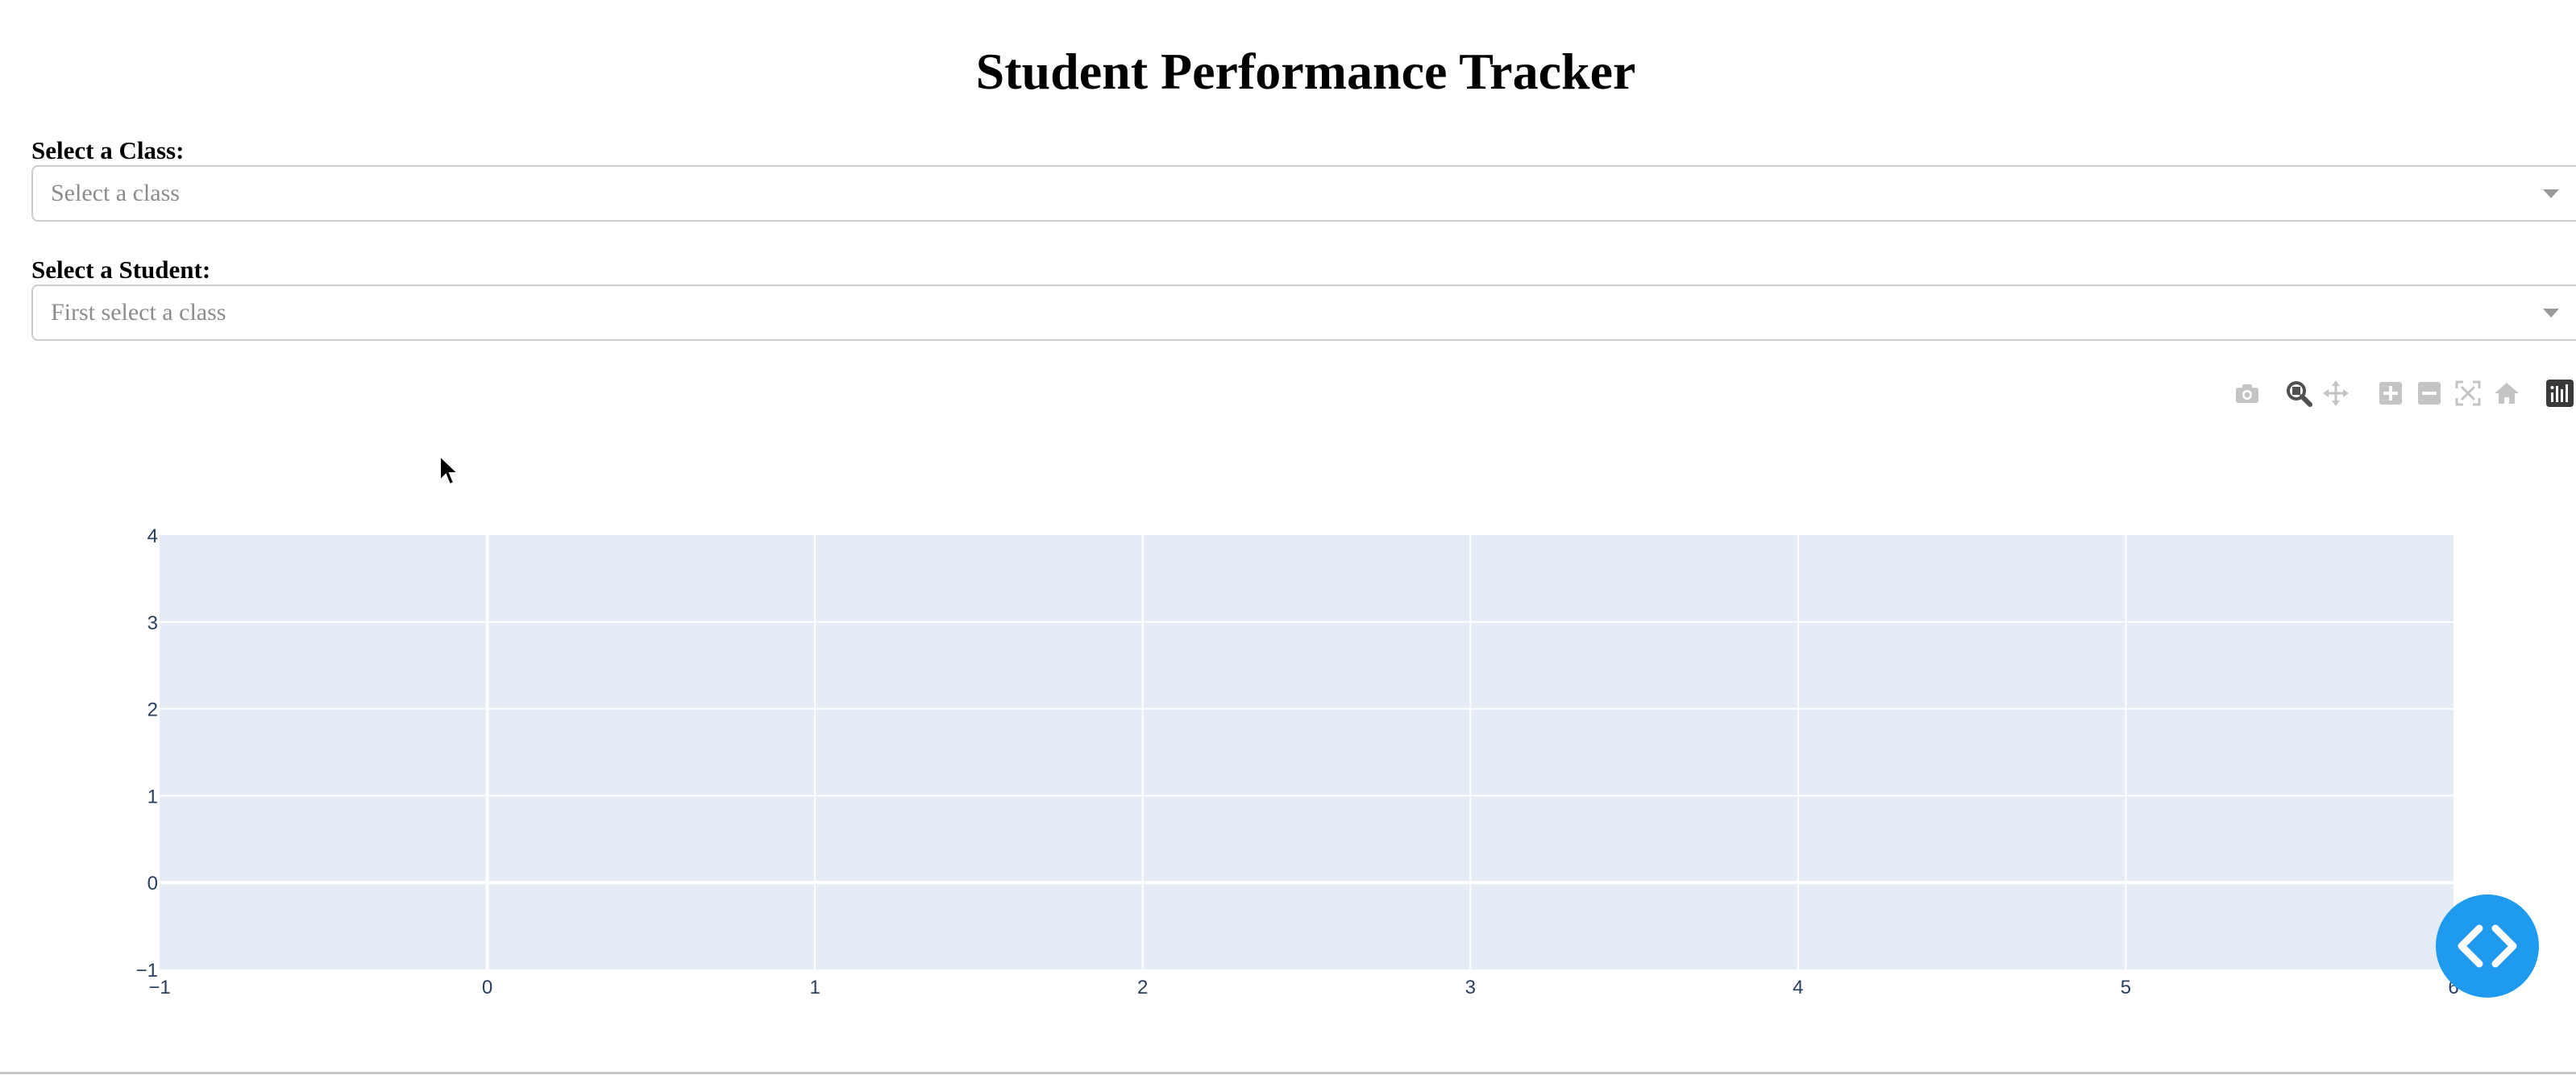 The height and width of the screenshot is (1075, 2576). What do you see at coordinates (108, 150) in the screenshot?
I see `class-select-label: Select a Class:` at bounding box center [108, 150].